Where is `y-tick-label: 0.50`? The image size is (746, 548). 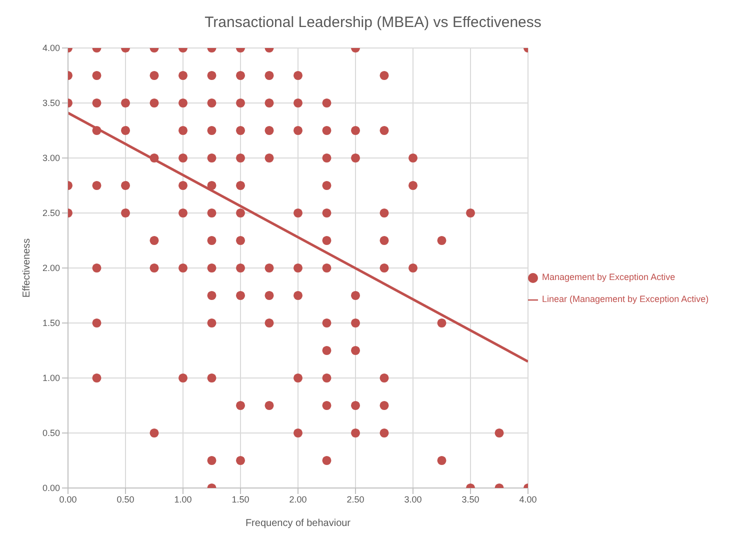 y-tick-label: 0.50 is located at coordinates (51, 433).